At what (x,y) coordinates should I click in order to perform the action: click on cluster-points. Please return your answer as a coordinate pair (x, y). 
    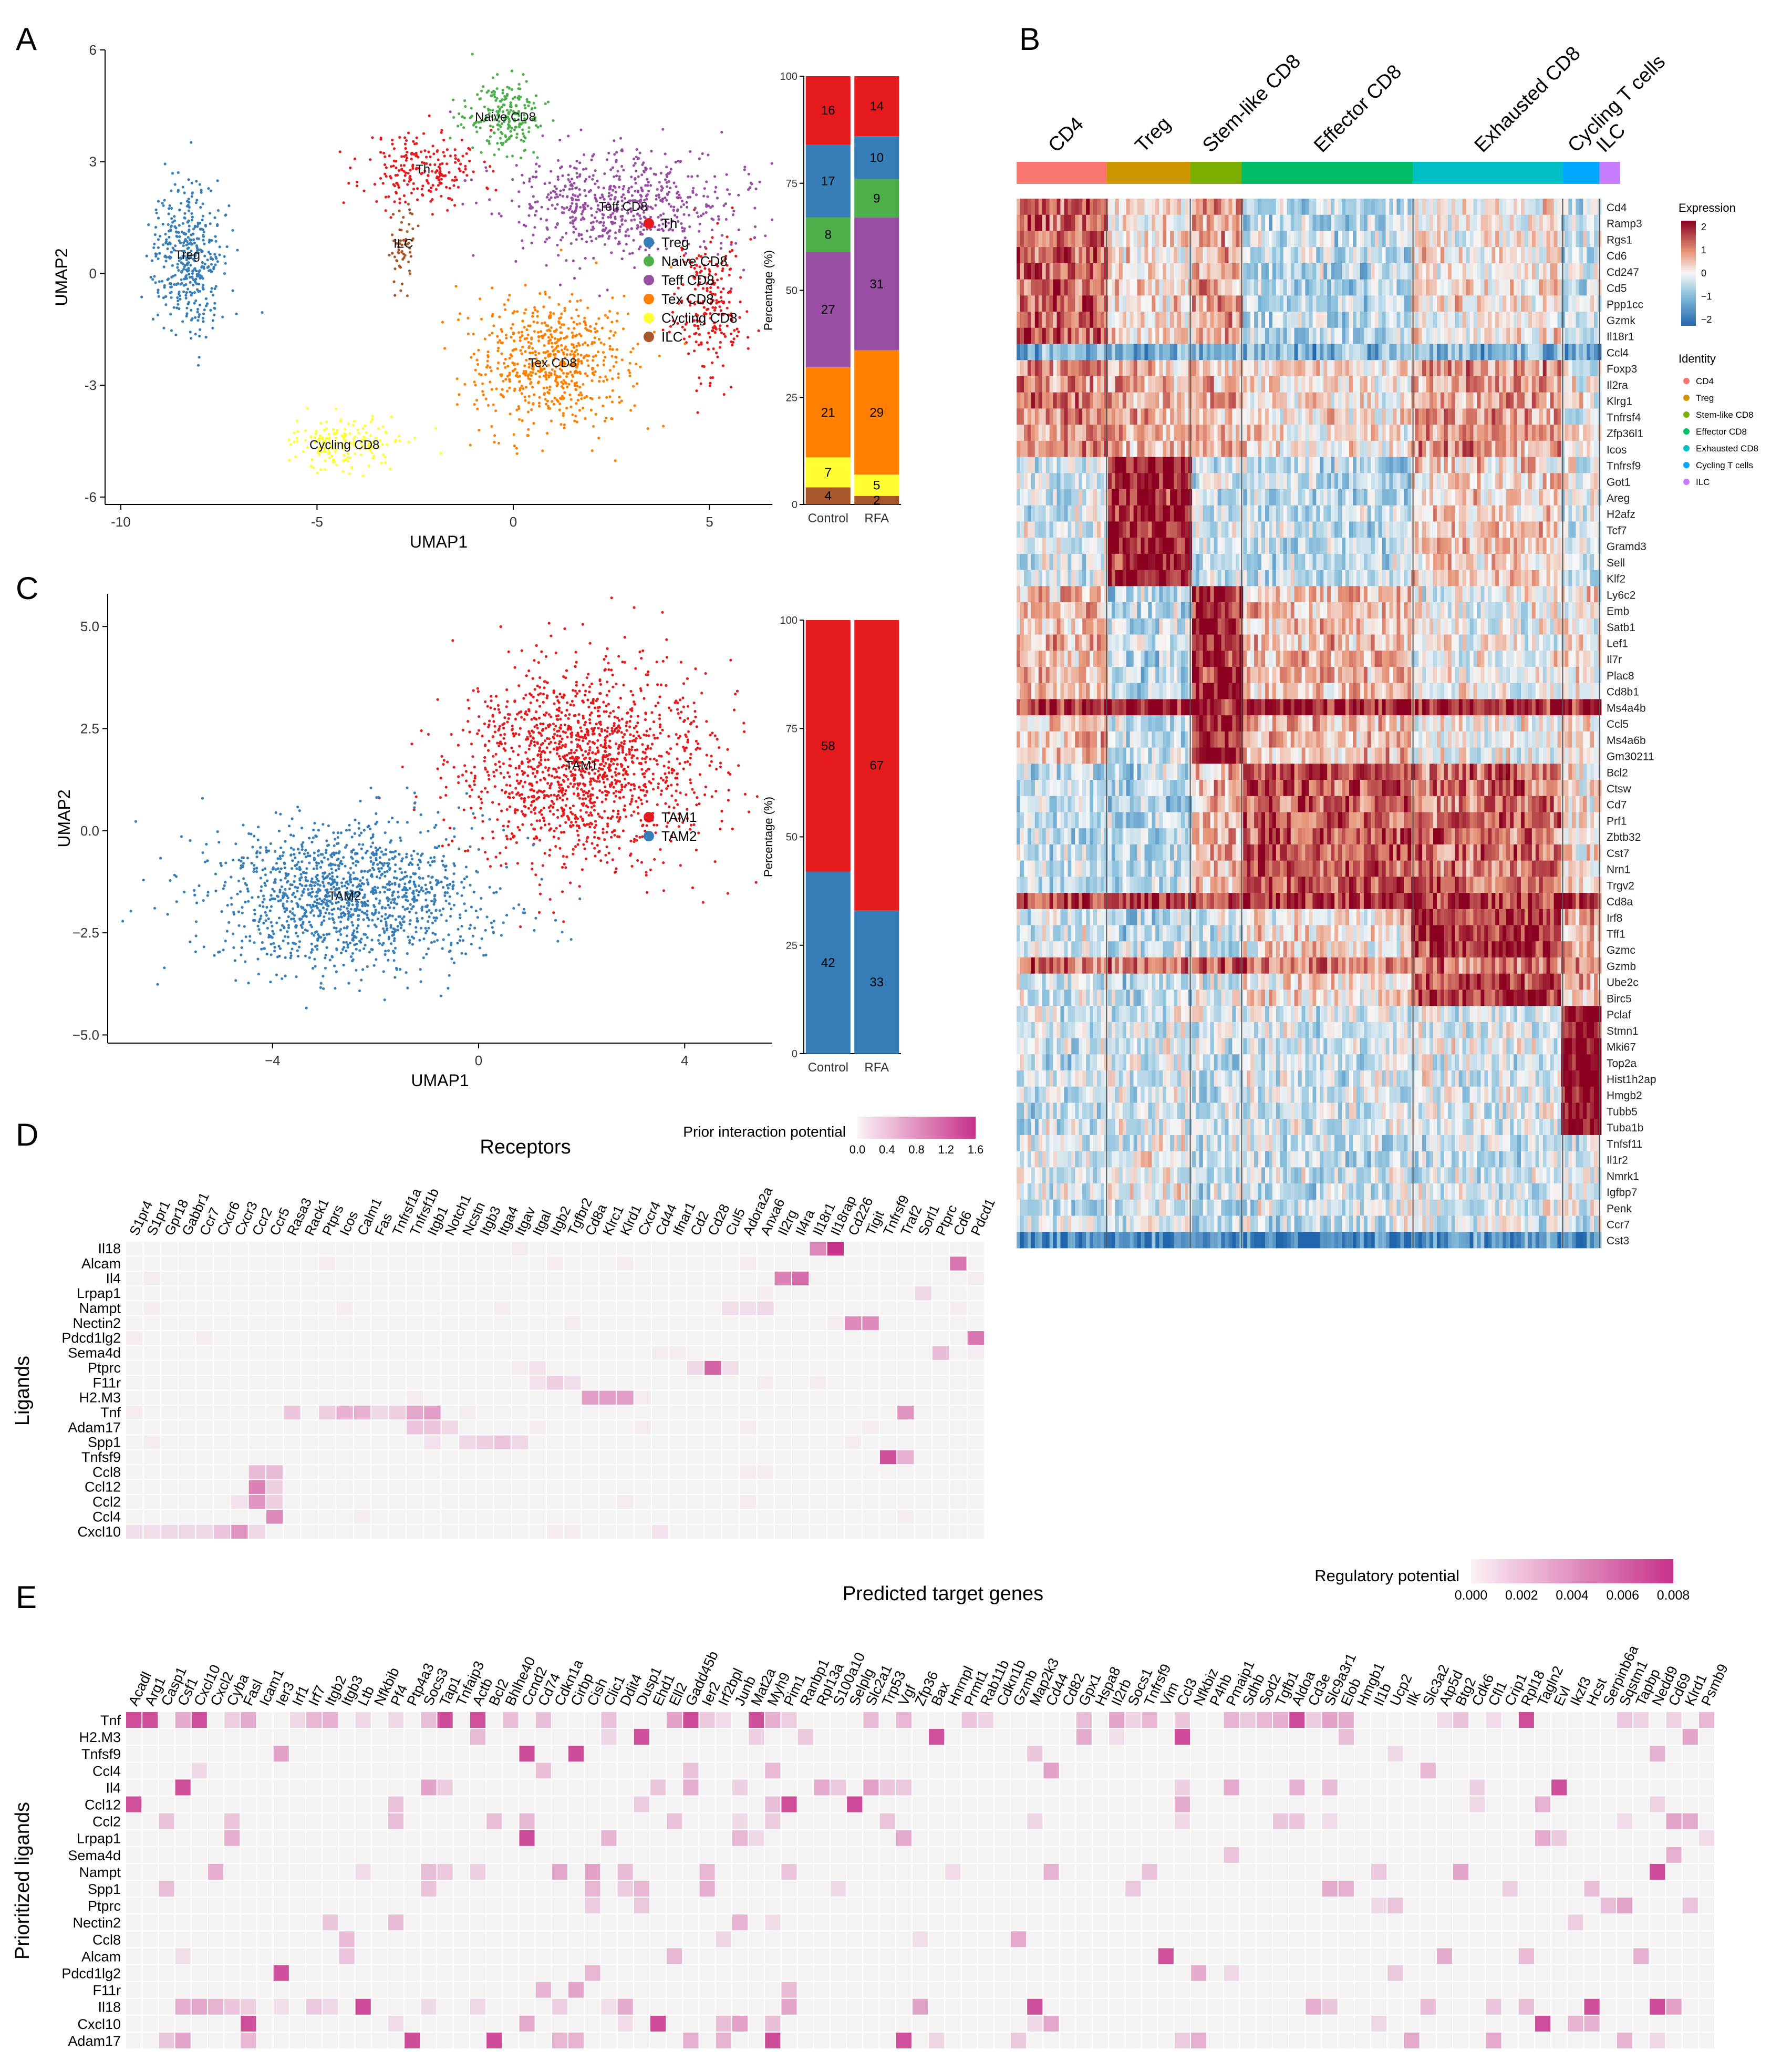
    Looking at the image, I should click on (710, 305).